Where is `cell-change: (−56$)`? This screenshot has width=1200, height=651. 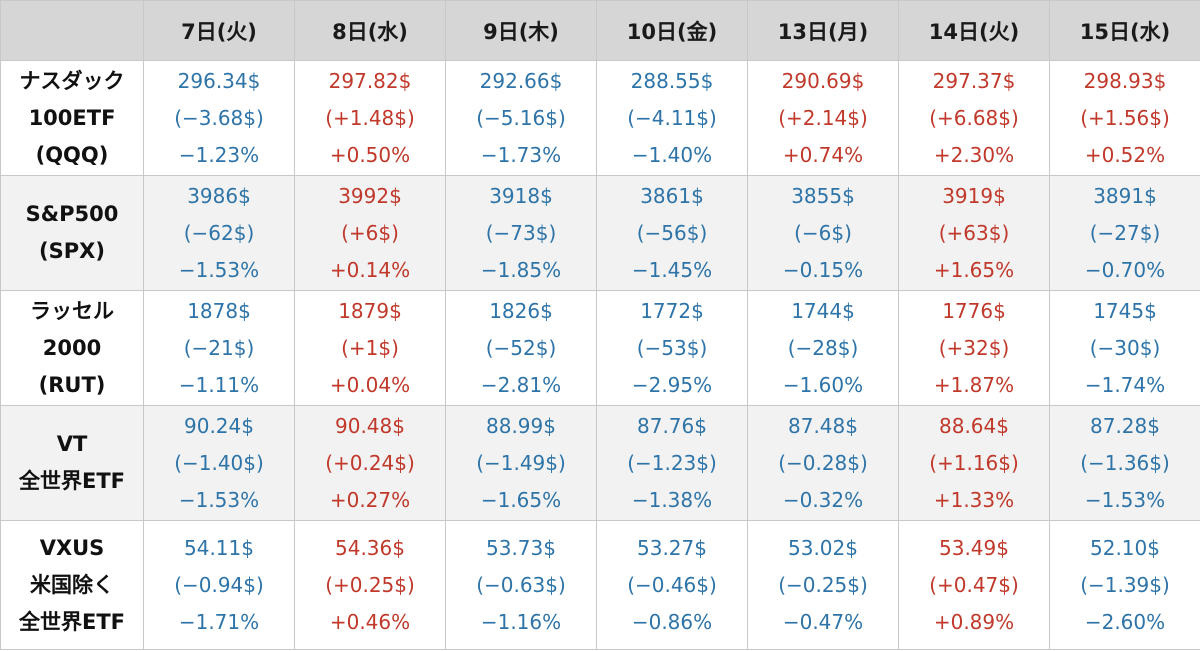 cell-change: (−56$) is located at coordinates (672, 232).